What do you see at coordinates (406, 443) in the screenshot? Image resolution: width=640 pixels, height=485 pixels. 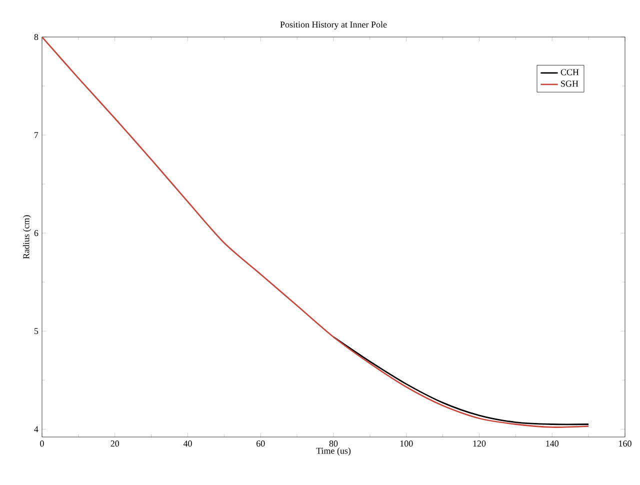 I see `x-tick-label: 100` at bounding box center [406, 443].